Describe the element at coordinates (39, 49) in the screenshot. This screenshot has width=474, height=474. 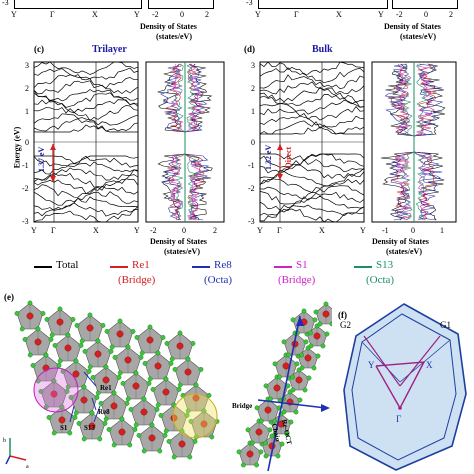
I see `panel-letter-c: (c)` at that location.